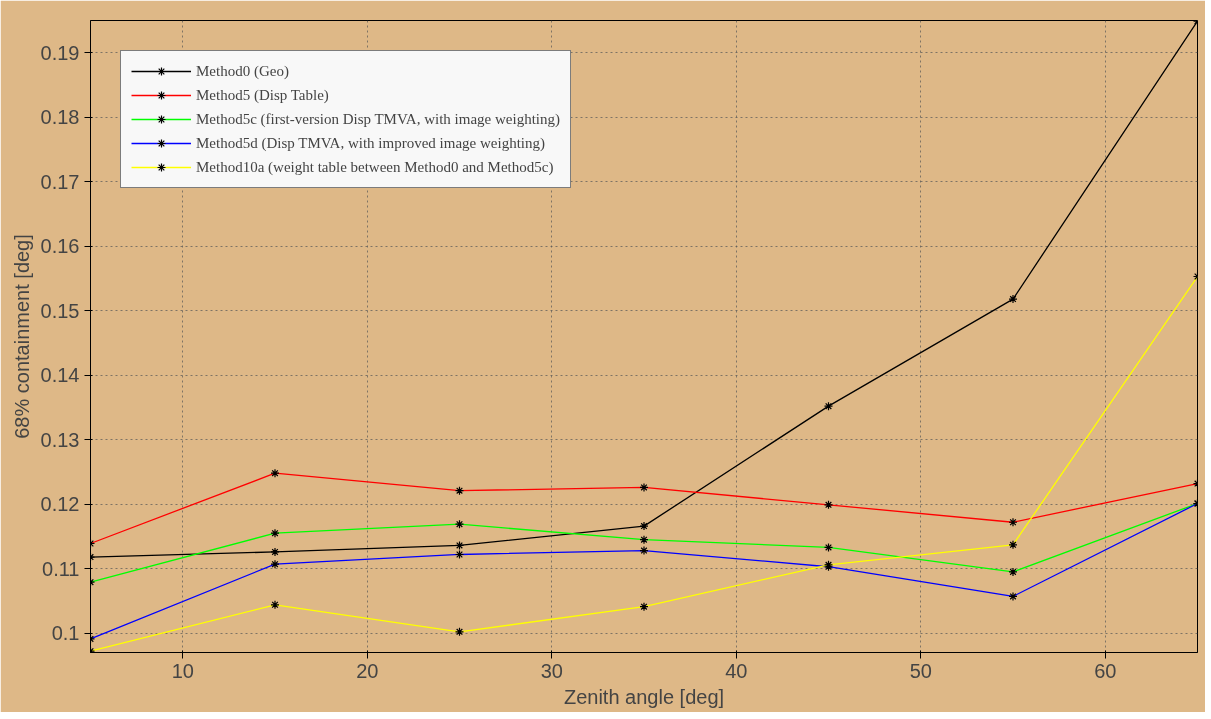 The height and width of the screenshot is (719, 1211). Describe the element at coordinates (262, 95) in the screenshot. I see `legend-label: Method5 (Disp Table)` at that location.